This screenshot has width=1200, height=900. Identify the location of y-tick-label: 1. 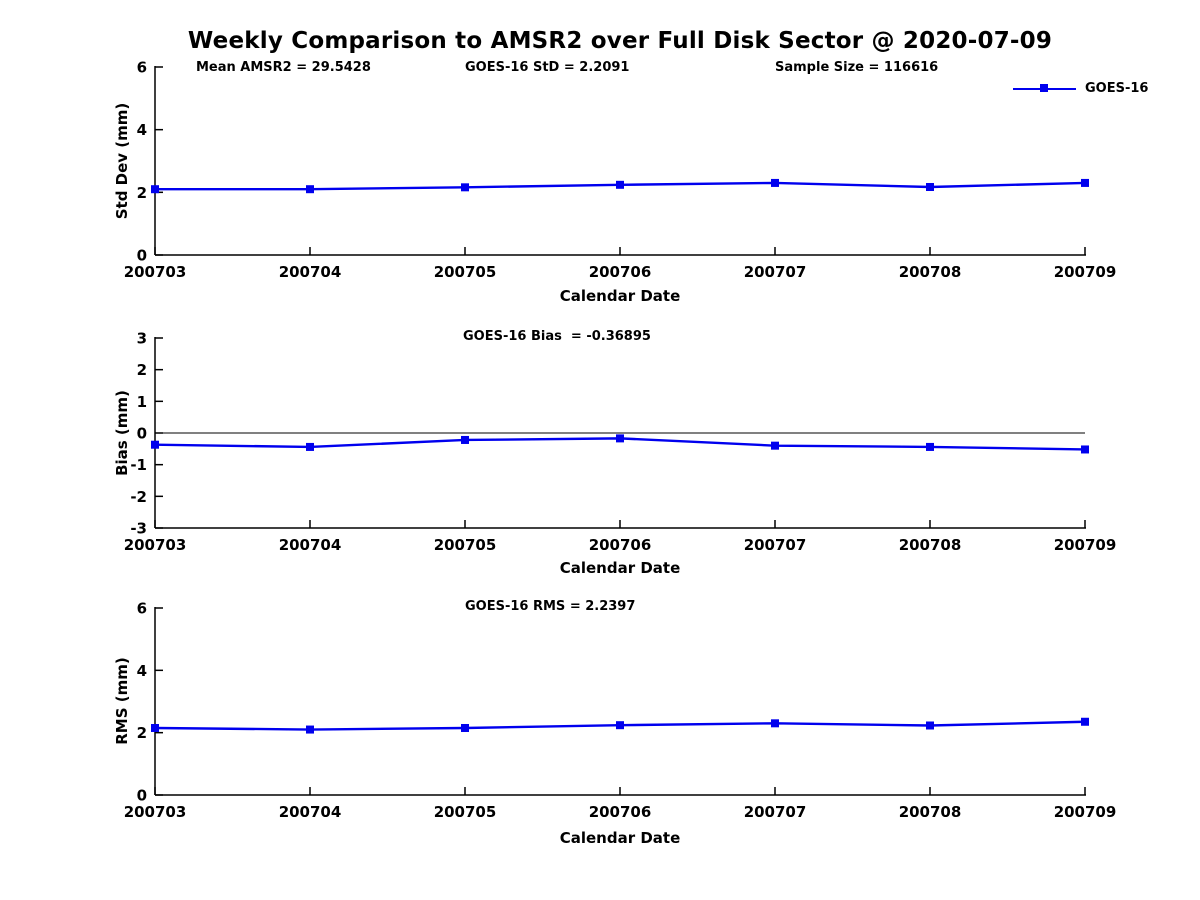
(142, 402).